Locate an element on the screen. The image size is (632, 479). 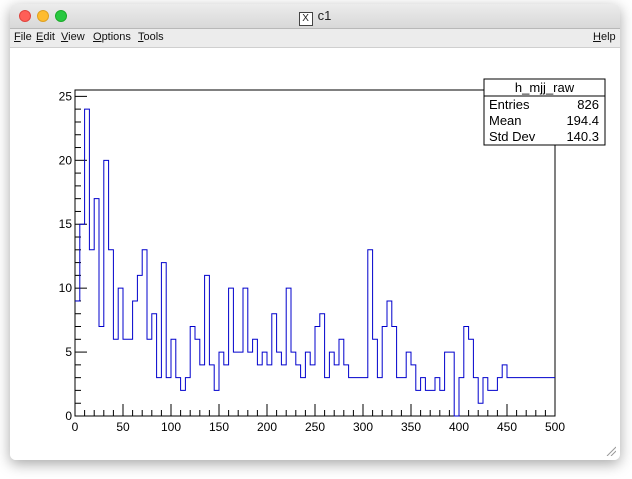
menu-bar: File Edit View Options Tools Help is located at coordinates (315, 38).